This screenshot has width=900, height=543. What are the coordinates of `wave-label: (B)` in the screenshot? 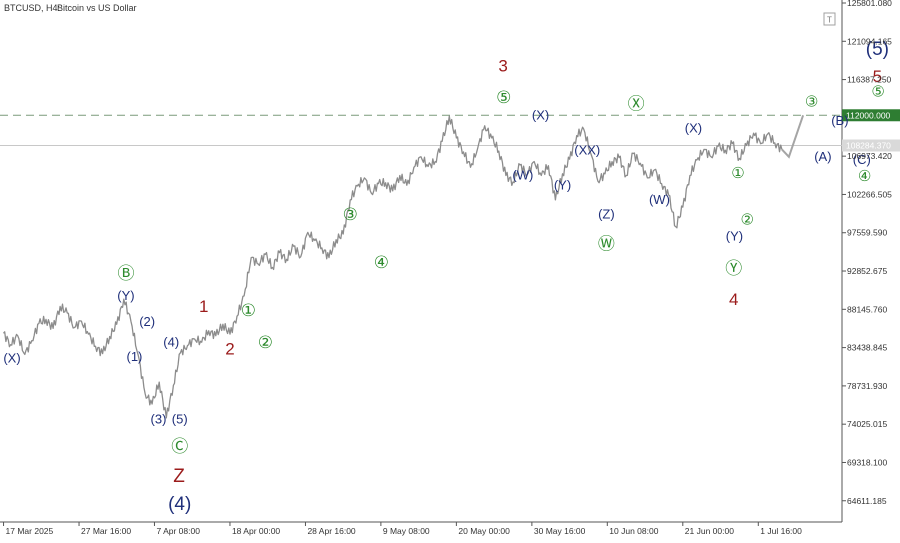 It's located at (839, 120).